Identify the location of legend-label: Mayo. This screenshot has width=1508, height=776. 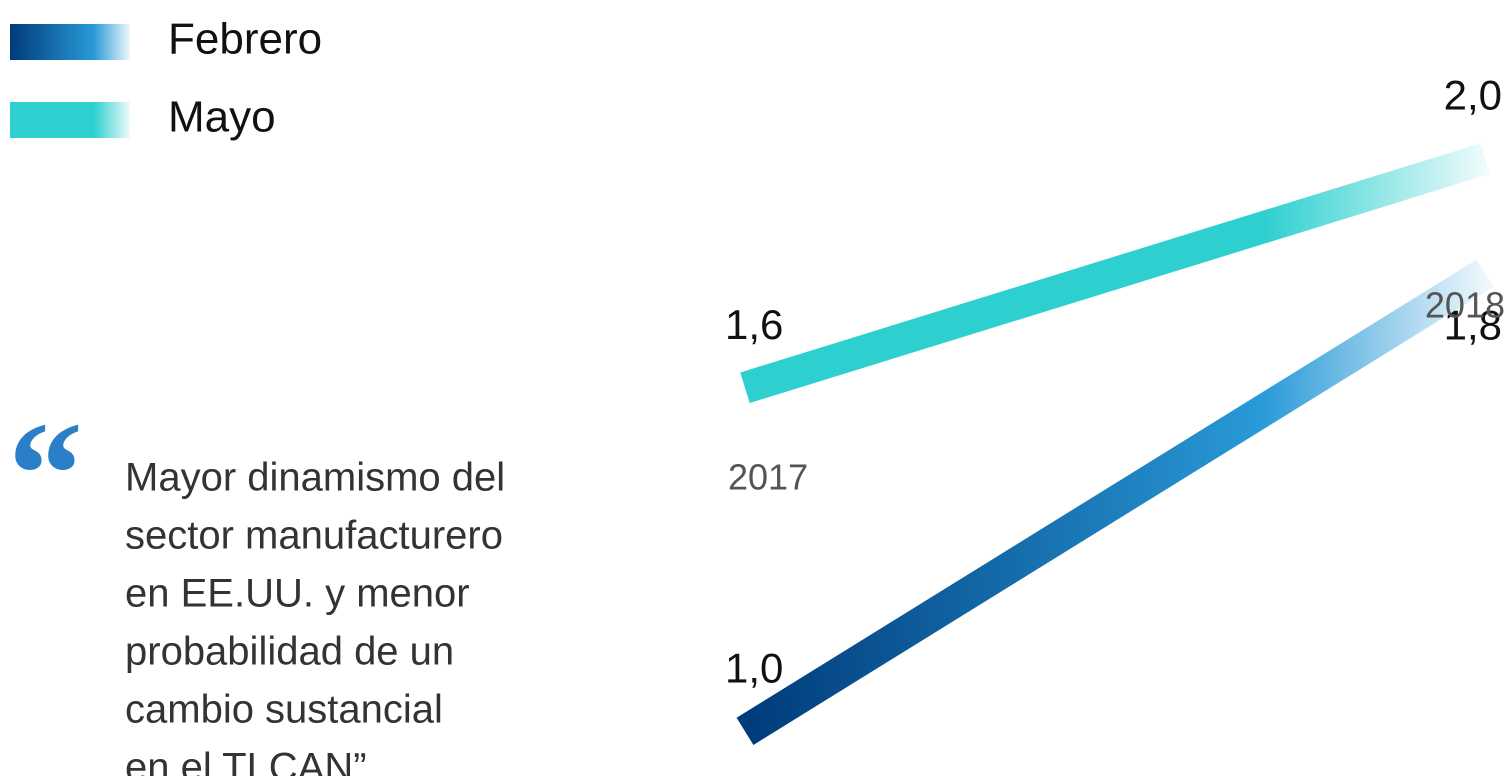
(222, 117).